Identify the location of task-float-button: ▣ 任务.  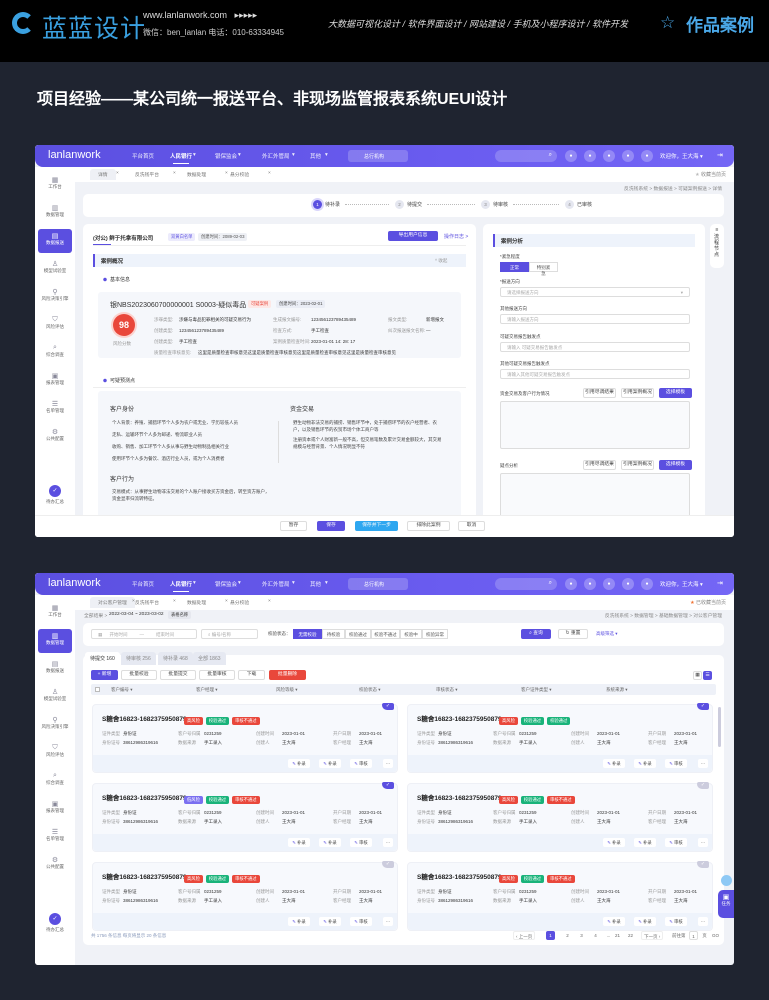
(726, 904).